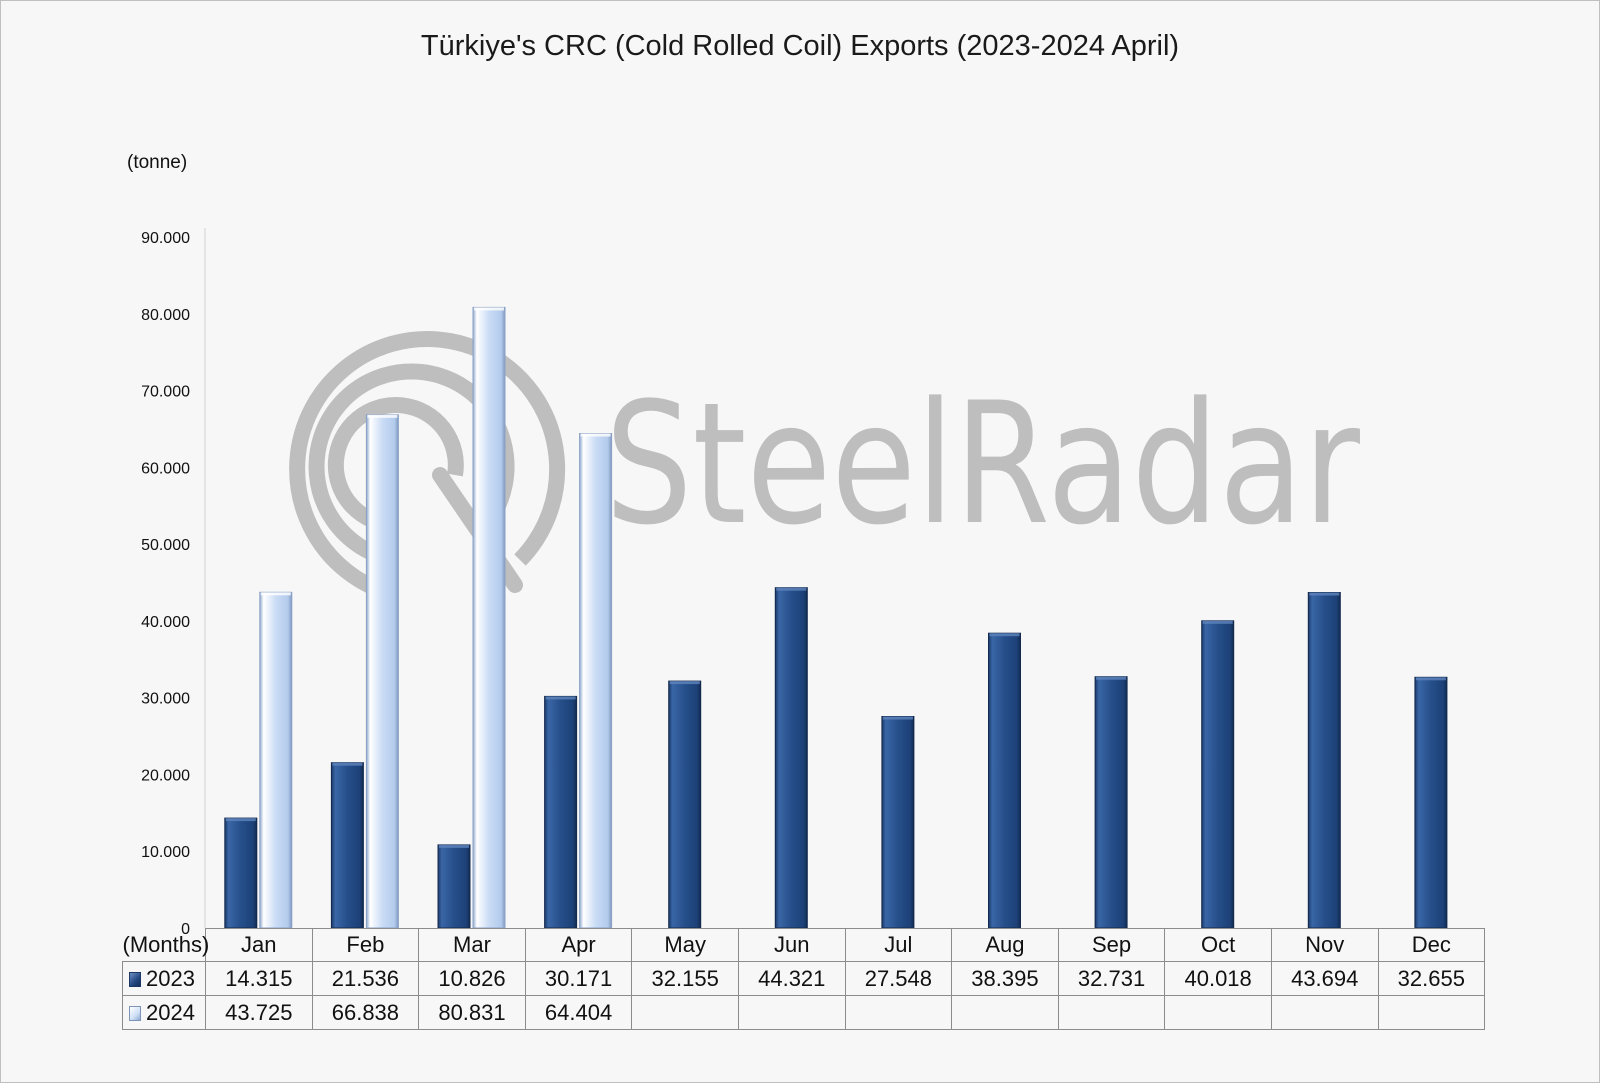 This screenshot has width=1600, height=1083. What do you see at coordinates (578, 978) in the screenshot?
I see `data-label-2023-apr: 30.171` at bounding box center [578, 978].